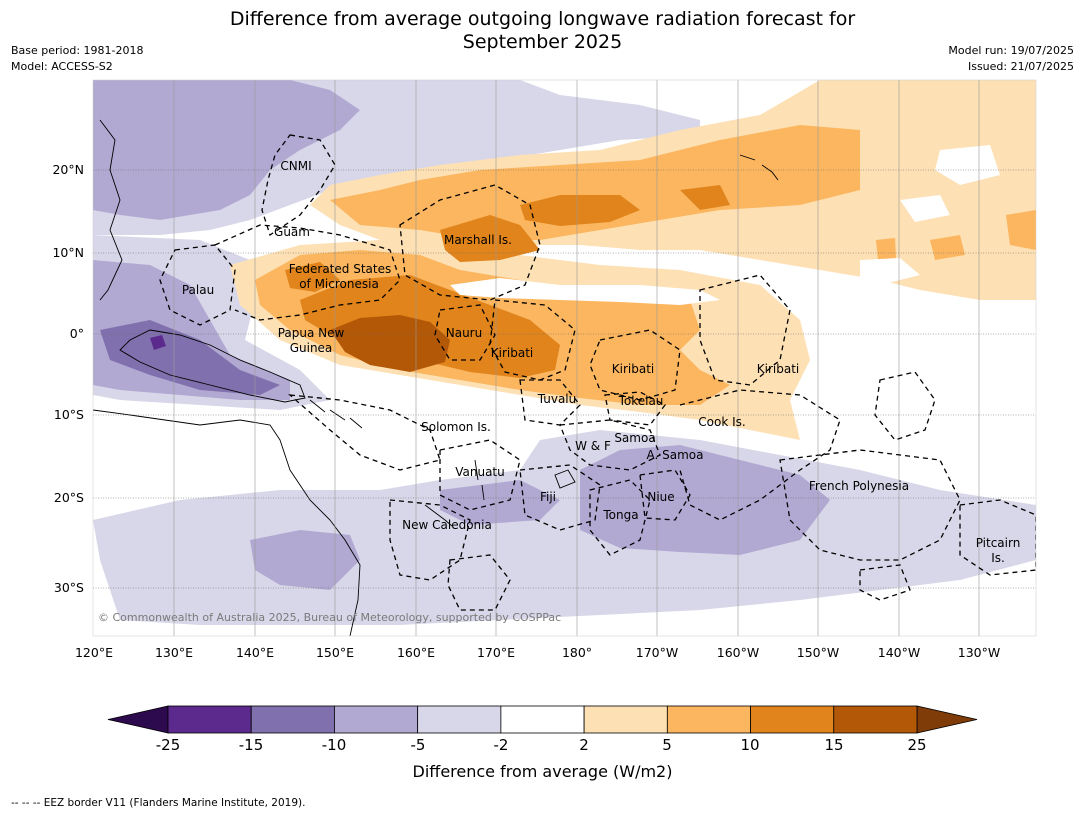  What do you see at coordinates (69, 497) in the screenshot?
I see `y-tick: 20°S` at bounding box center [69, 497].